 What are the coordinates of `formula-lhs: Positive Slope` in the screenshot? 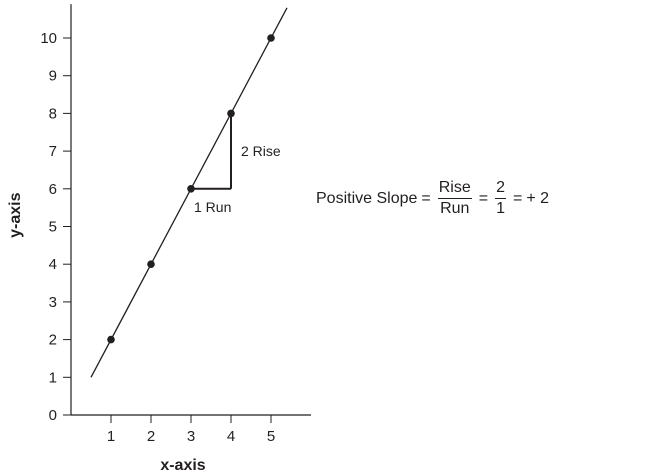 It's located at (367, 198).